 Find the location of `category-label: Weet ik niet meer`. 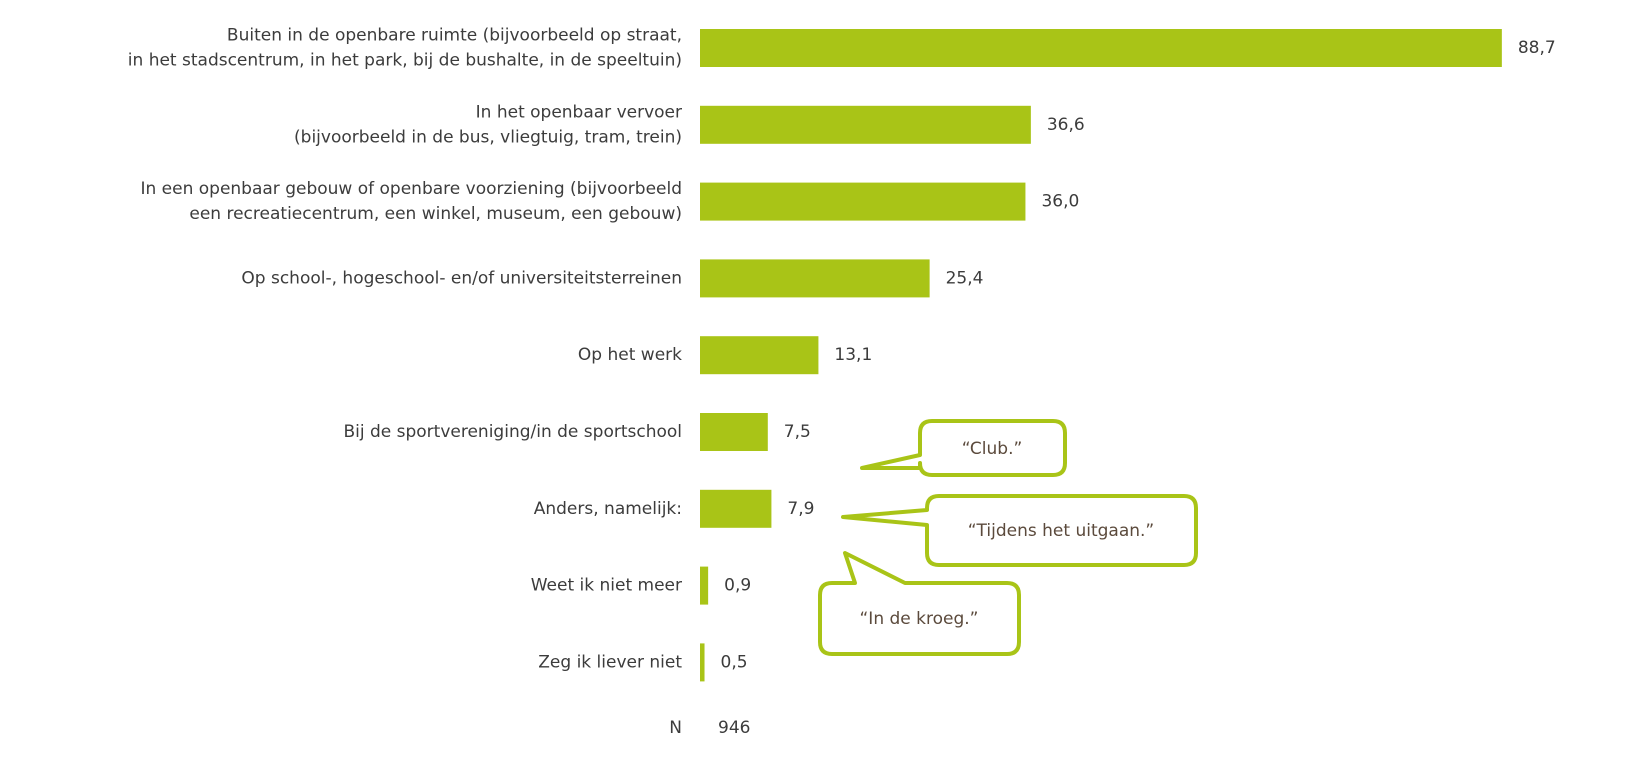

category-label: Weet ik niet meer is located at coordinates (606, 586).